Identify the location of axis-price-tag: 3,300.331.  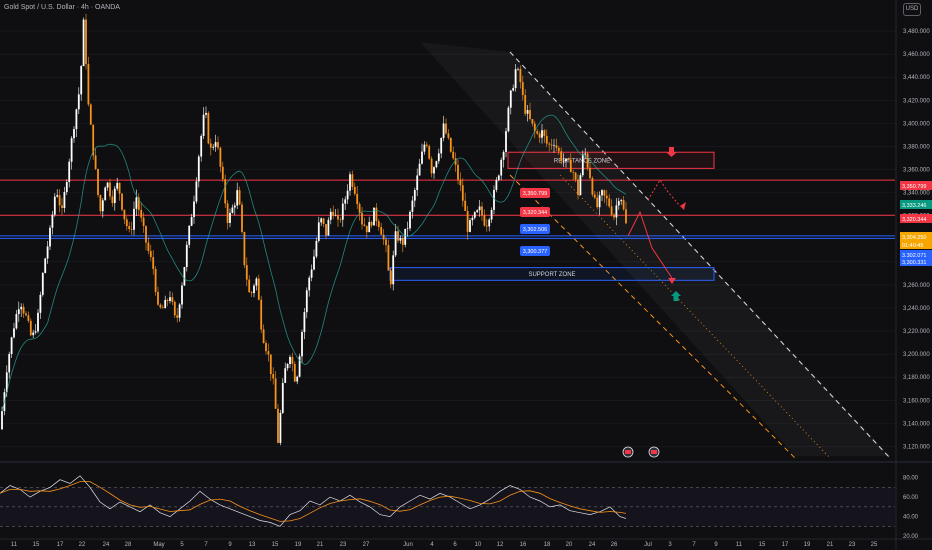
(916, 261).